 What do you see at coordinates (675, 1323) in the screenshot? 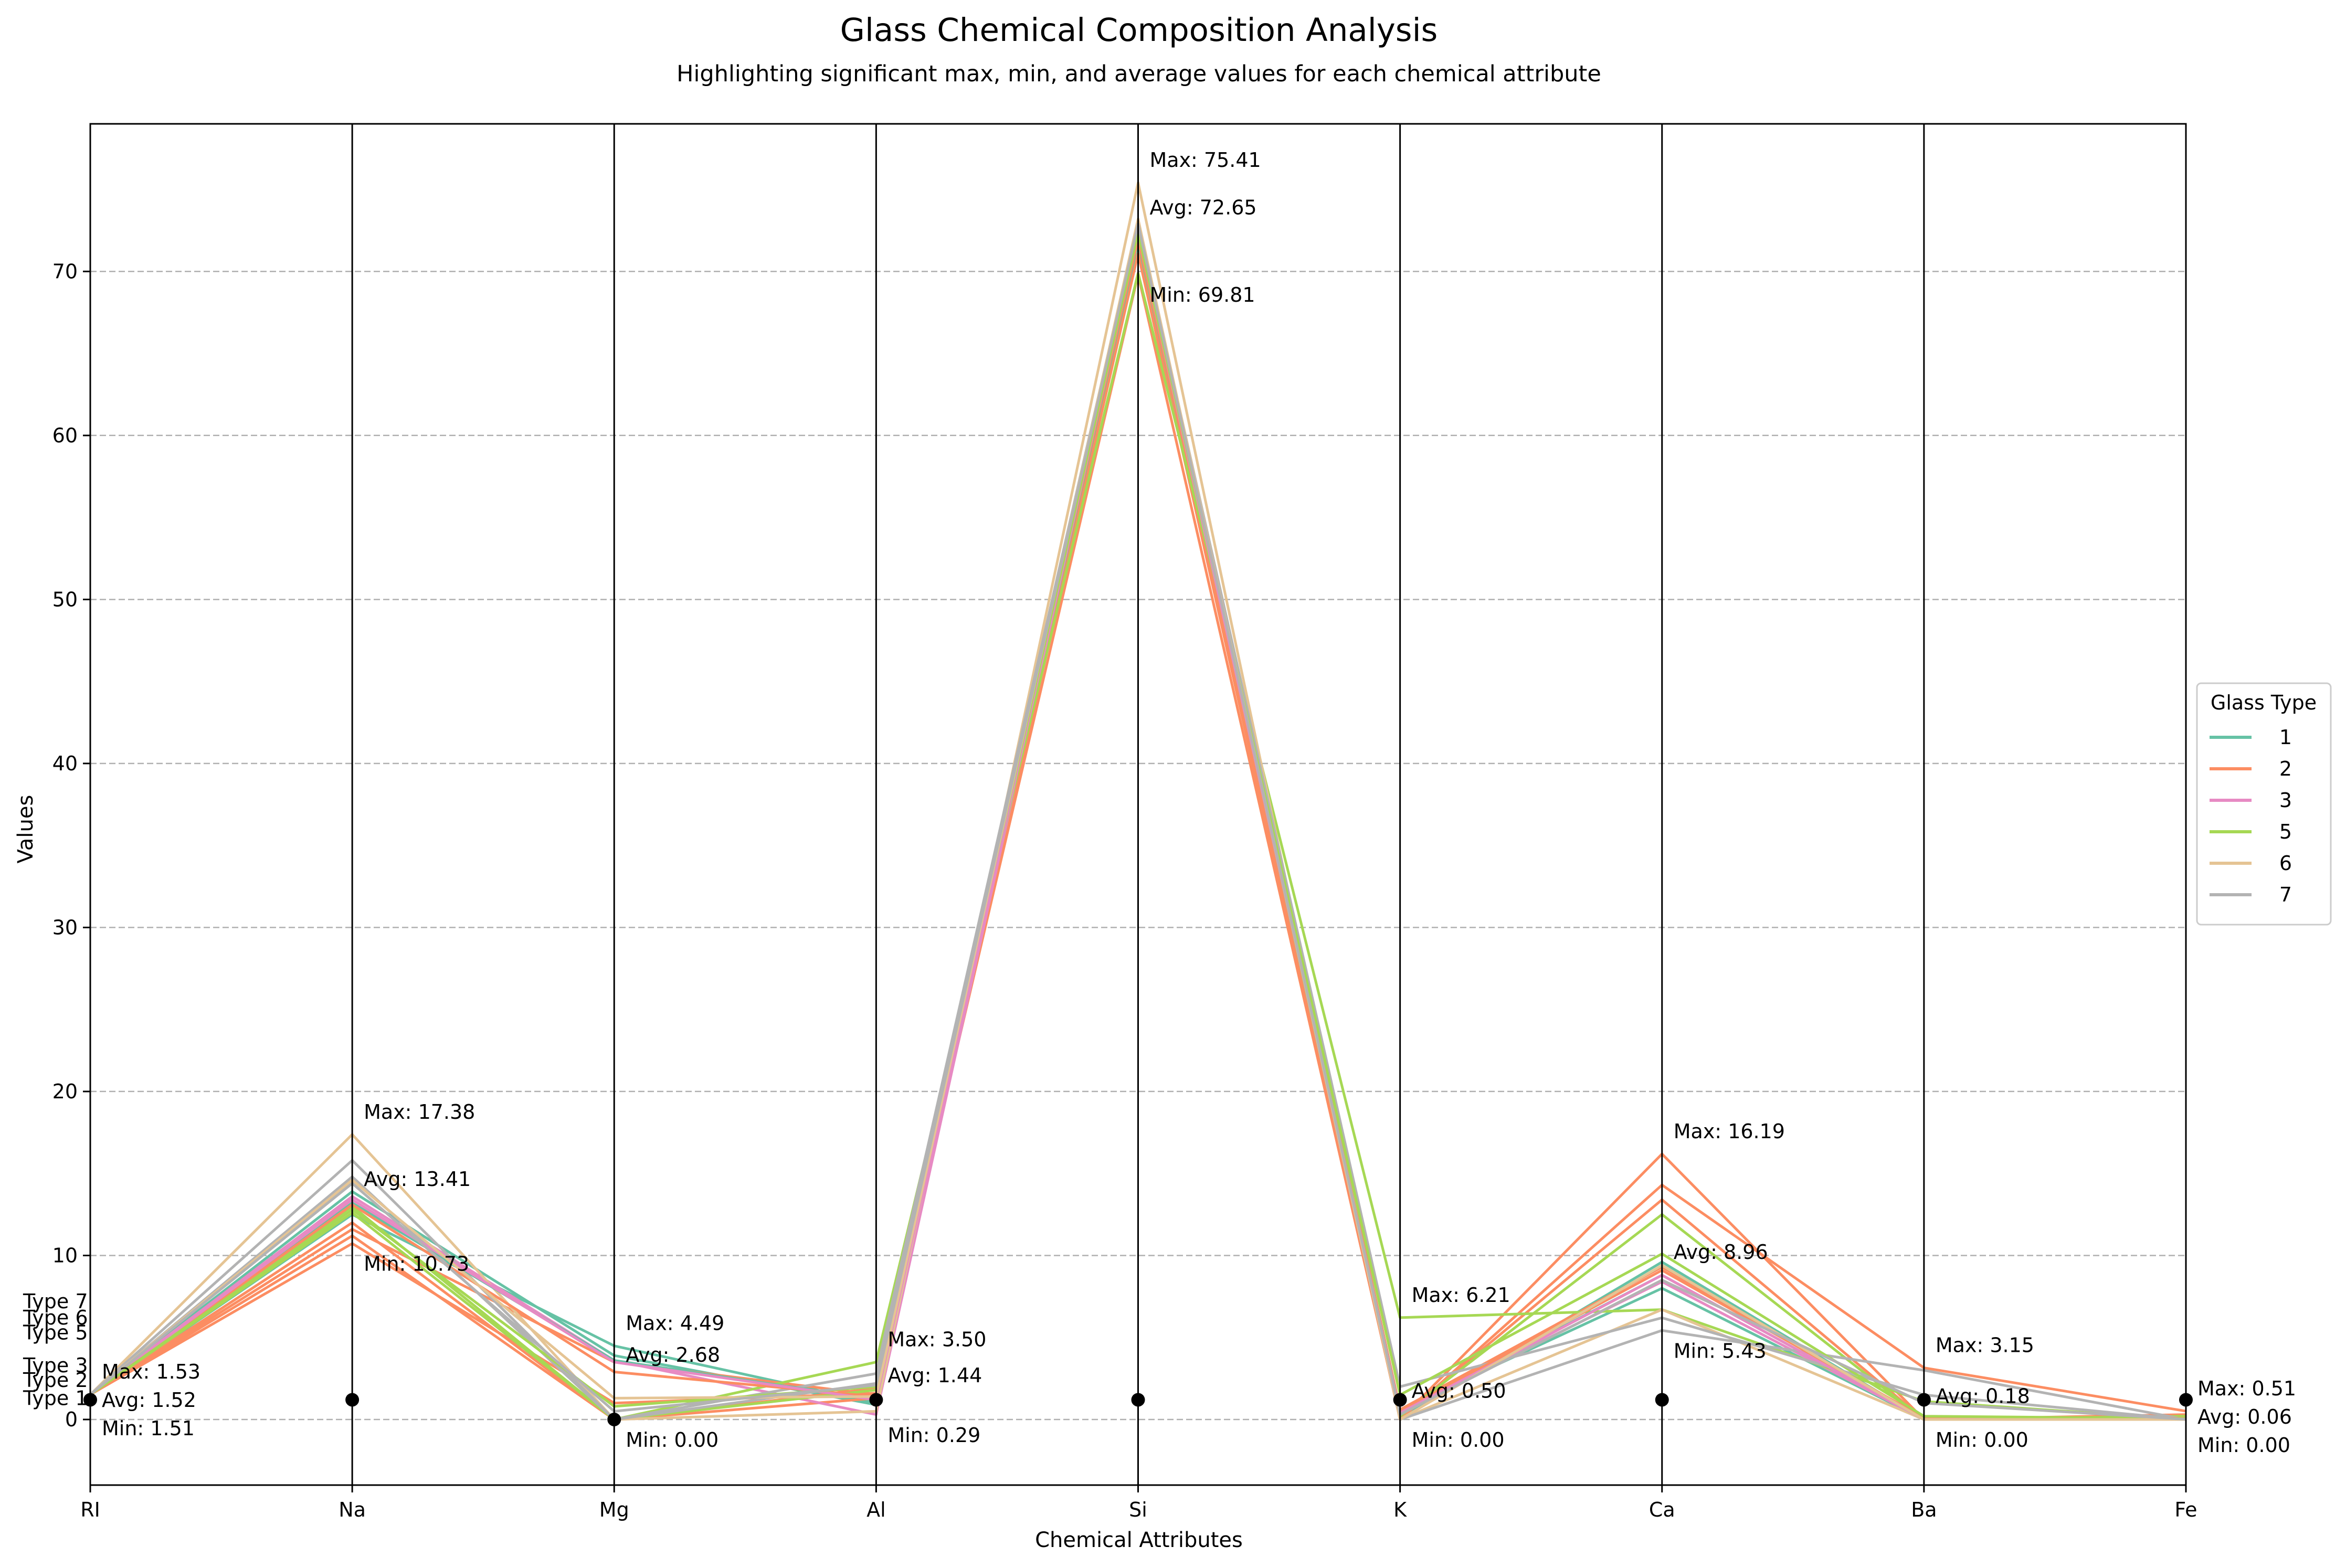
I see `stat-max-label: Max: 4.49` at bounding box center [675, 1323].